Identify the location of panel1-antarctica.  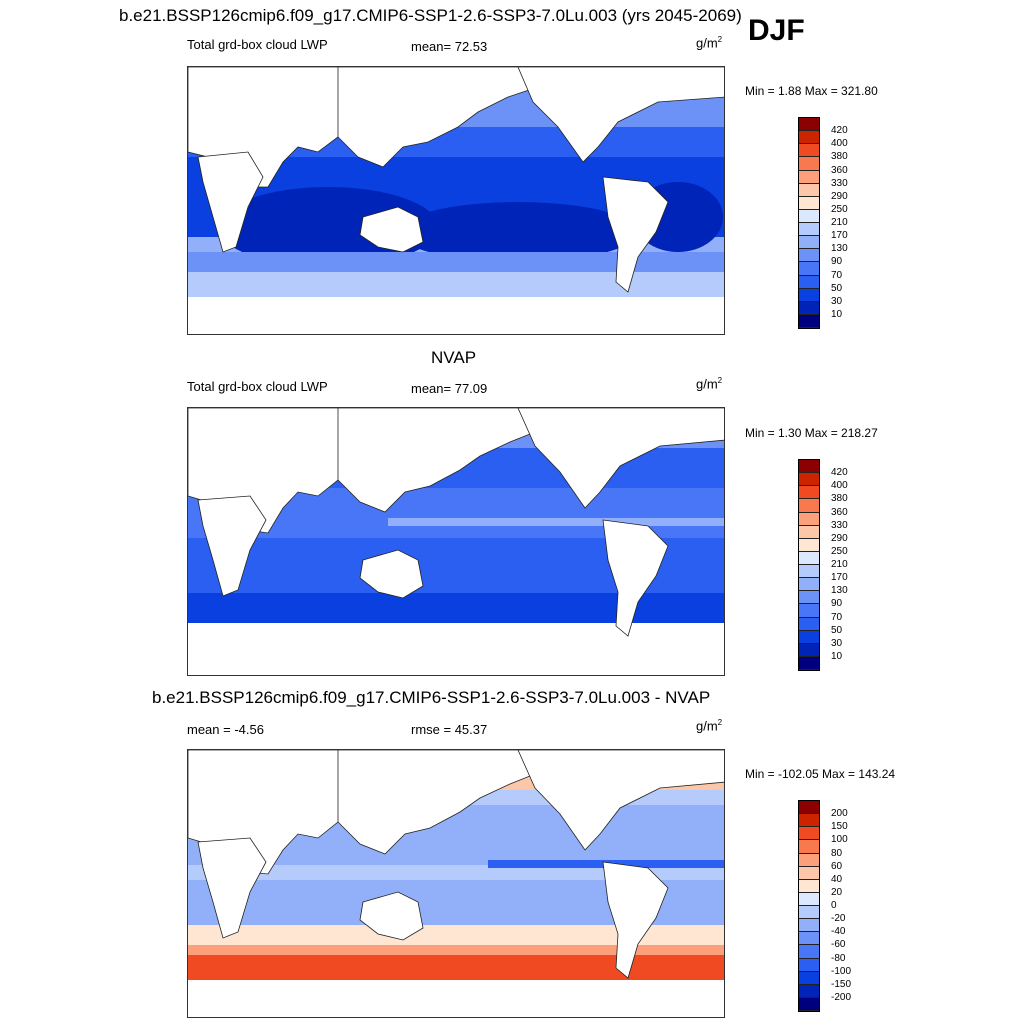
(456, 315).